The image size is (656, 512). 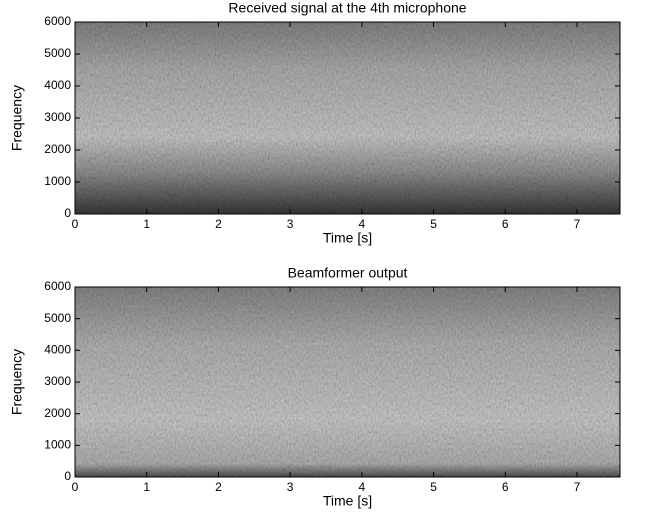 I want to click on chart-title: Beamformer output, so click(x=348, y=273).